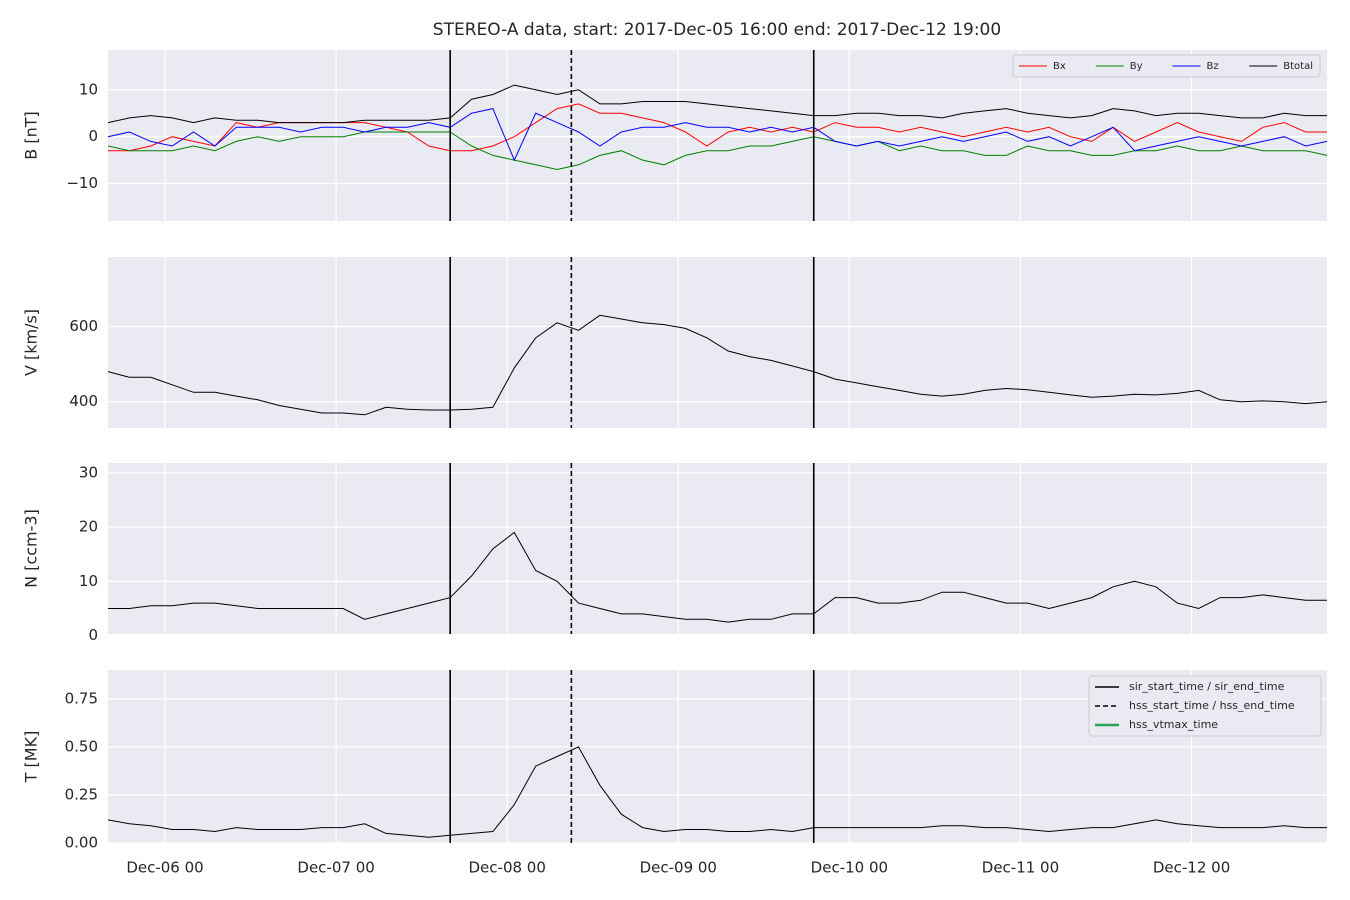  I want to click on y-axis-label: B [nT], so click(31, 135).